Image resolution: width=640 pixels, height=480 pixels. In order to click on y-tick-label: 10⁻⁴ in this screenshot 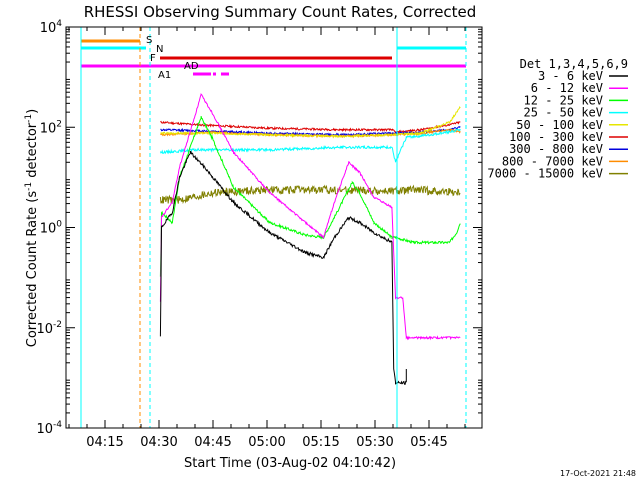, I will do `click(49, 428)`.